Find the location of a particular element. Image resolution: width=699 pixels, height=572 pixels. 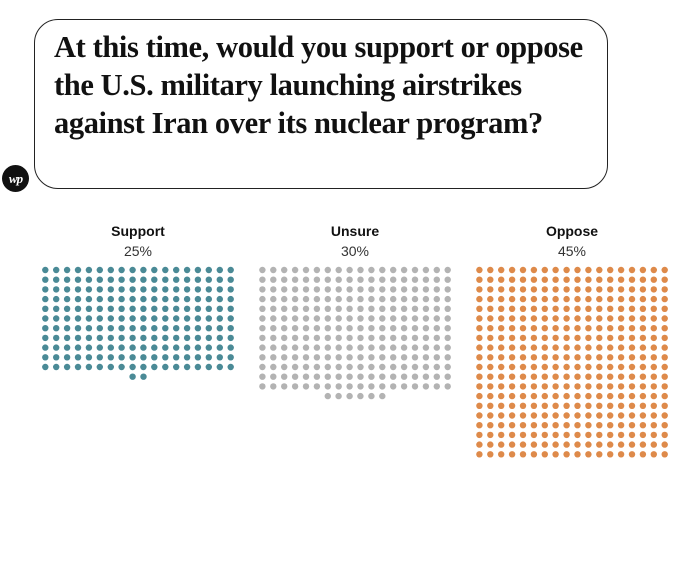

dot-group-support is located at coordinates (138, 323).